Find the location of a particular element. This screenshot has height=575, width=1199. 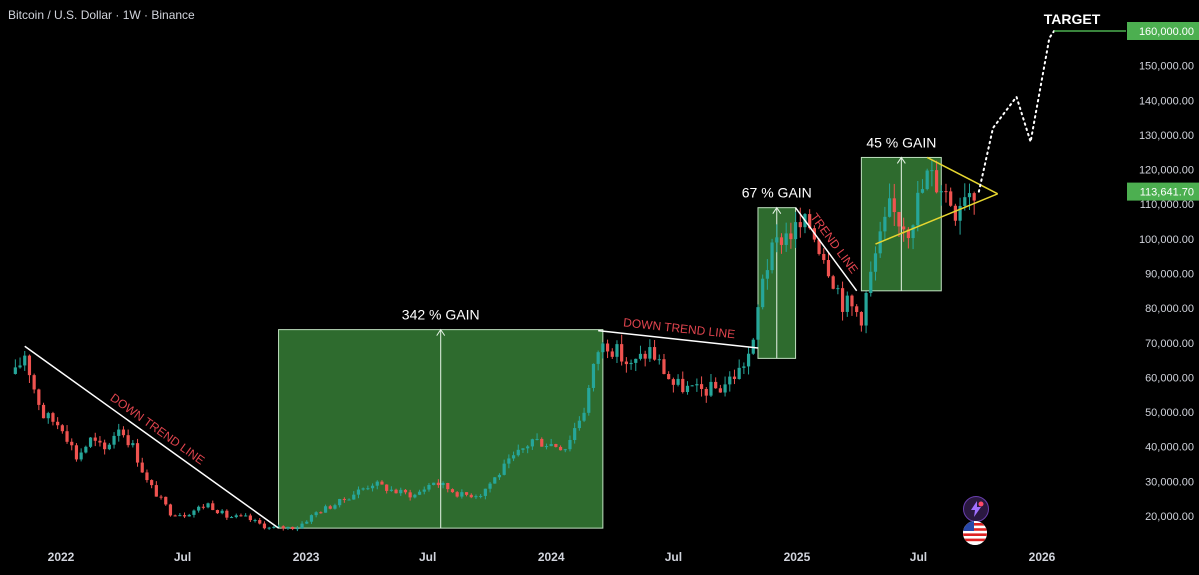

lightning-badge-icon is located at coordinates (976, 509).